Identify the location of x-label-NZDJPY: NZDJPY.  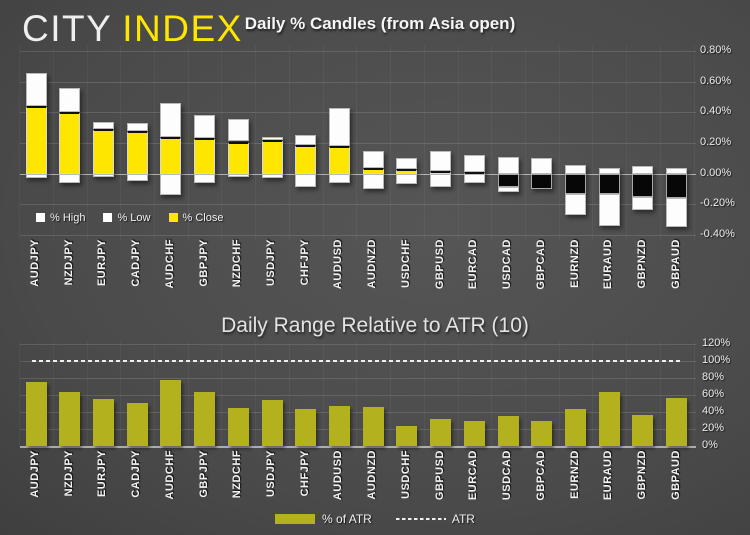
(68, 262).